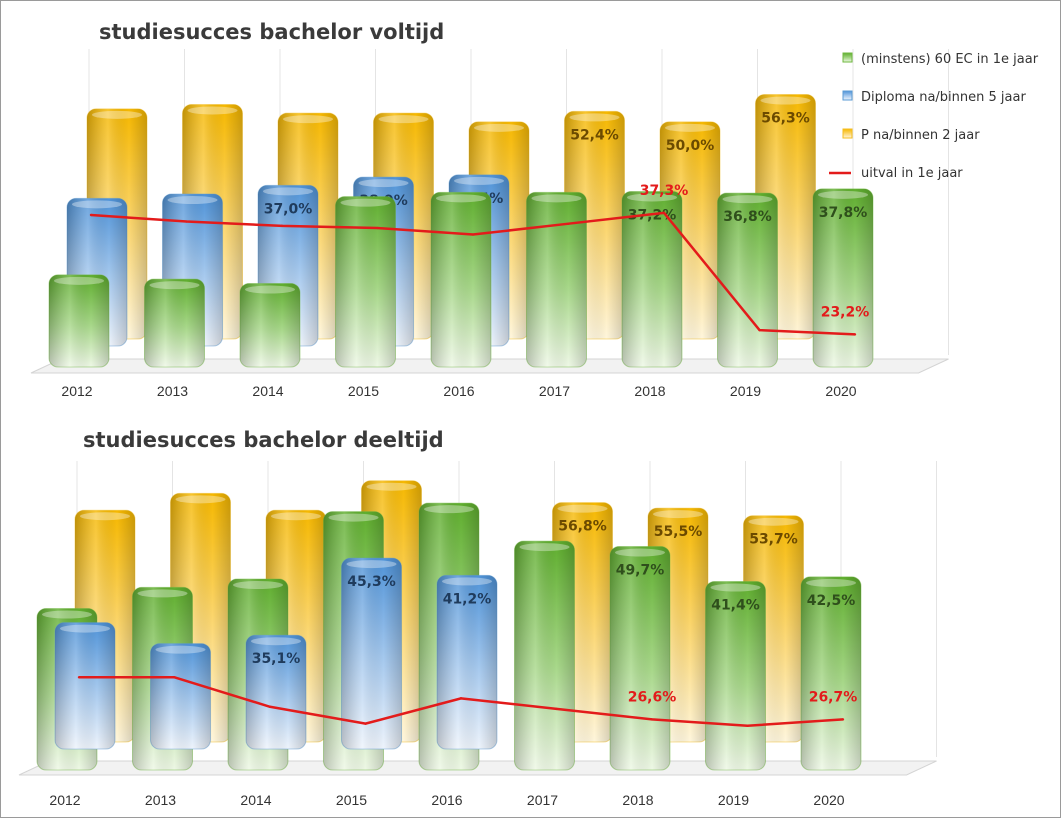 This screenshot has width=1061, height=818. I want to click on data-label: 53,7%, so click(773, 540).